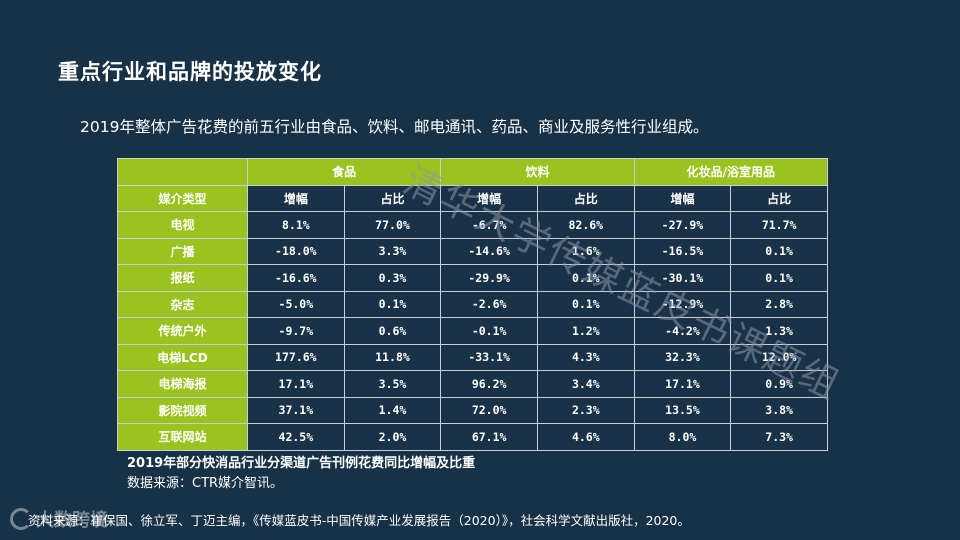 The image size is (960, 540). Describe the element at coordinates (682, 410) in the screenshot. I see `table-cell: 13.5%` at that location.